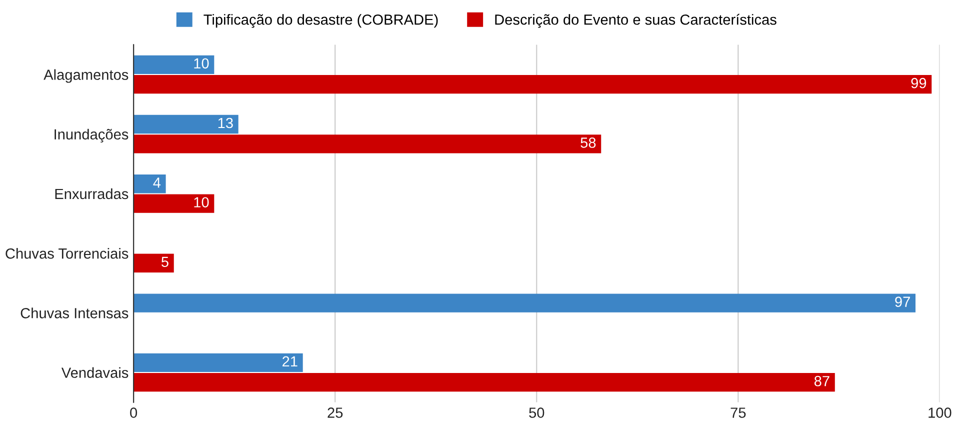  Describe the element at coordinates (165, 262) in the screenshot. I see `data-label: 5` at that location.